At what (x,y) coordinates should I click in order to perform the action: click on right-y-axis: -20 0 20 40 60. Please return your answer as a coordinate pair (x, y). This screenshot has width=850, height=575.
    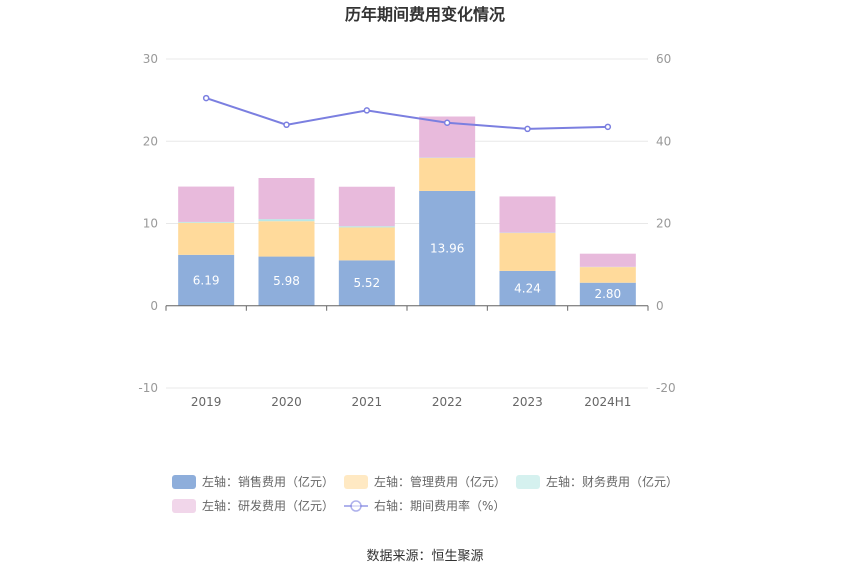
    Looking at the image, I should click on (666, 223).